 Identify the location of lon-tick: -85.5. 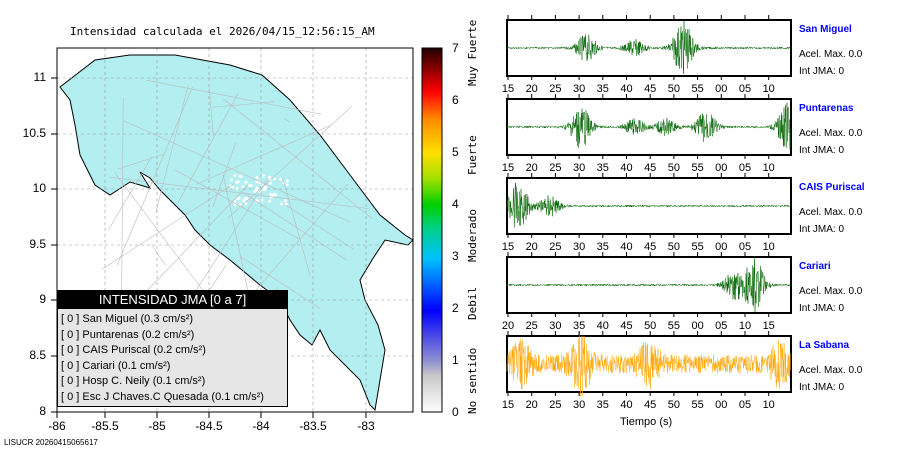
(105, 426).